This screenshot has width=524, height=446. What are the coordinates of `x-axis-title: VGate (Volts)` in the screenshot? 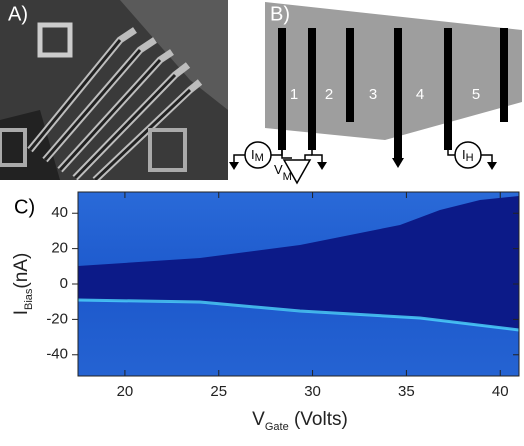 It's located at (300, 421).